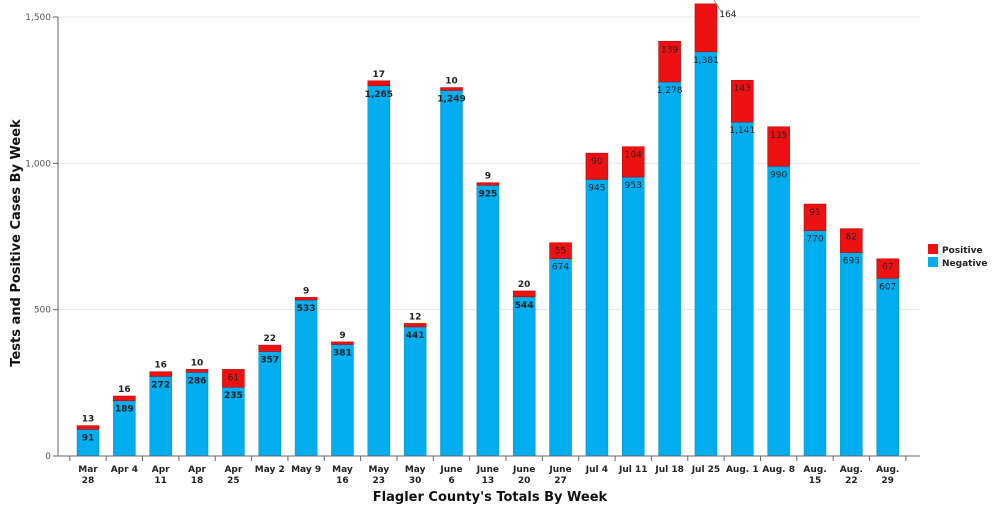 This screenshot has width=1000, height=522. I want to click on data-label-negative: 1,141, so click(742, 131).